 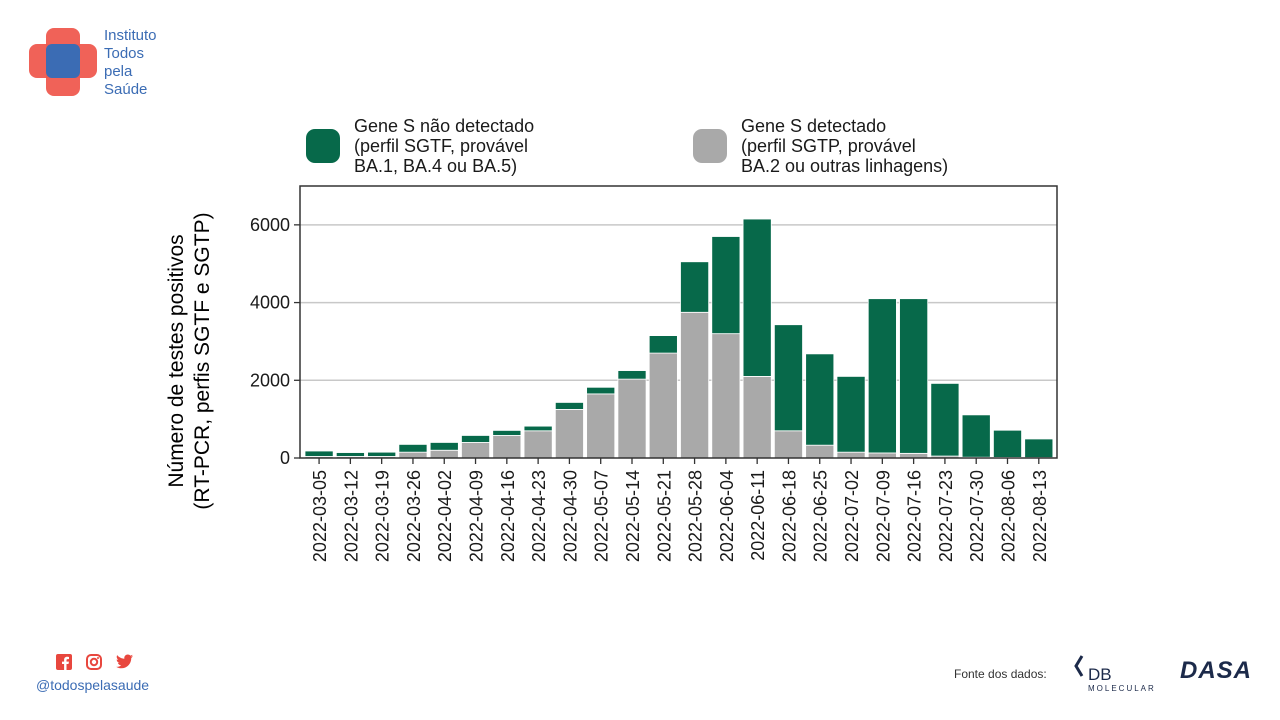 I want to click on db-logo-text: DB, so click(x=1100, y=674).